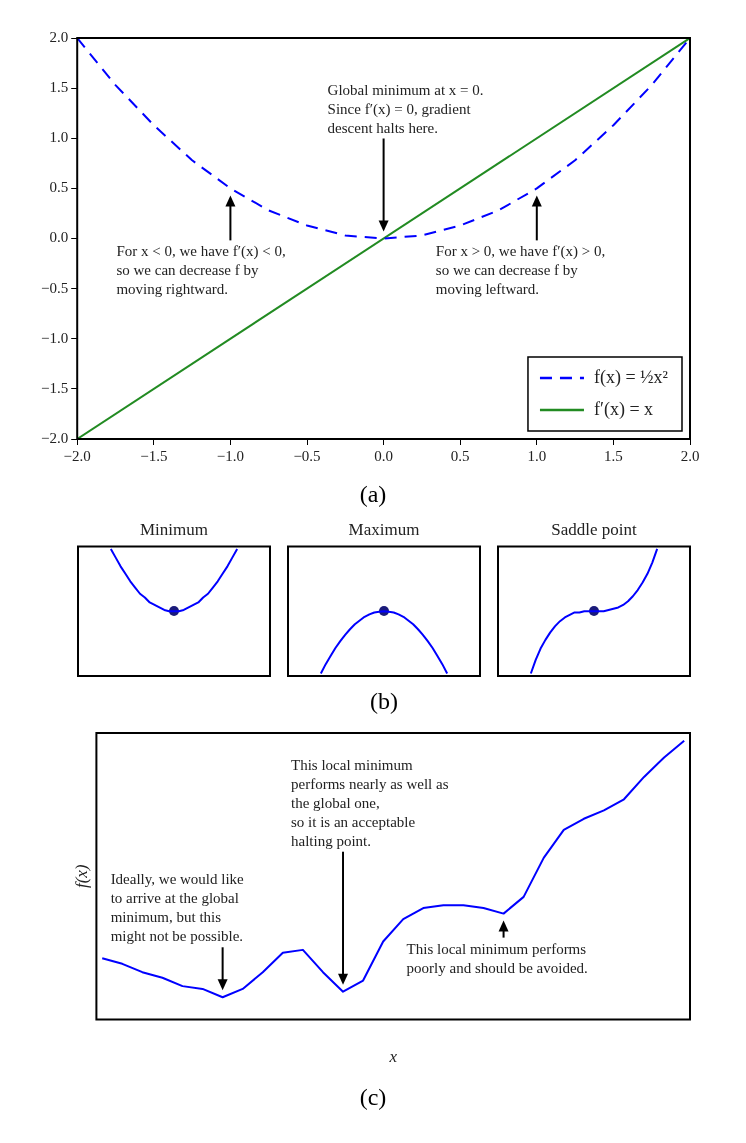 The image size is (746, 1143). What do you see at coordinates (460, 455) in the screenshot?
I see `x-tick-label: 0.5` at bounding box center [460, 455].